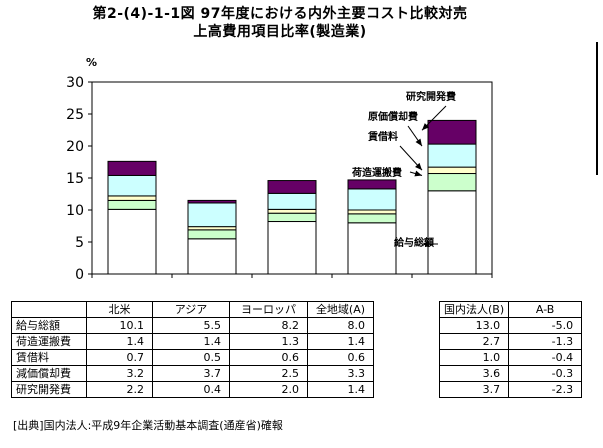 This screenshot has width=603, height=448. What do you see at coordinates (376, 172) in the screenshot?
I see `annotation-label: 荷造運搬費` at bounding box center [376, 172].